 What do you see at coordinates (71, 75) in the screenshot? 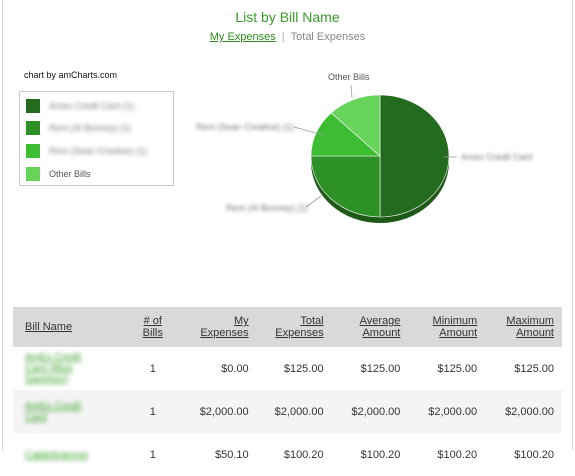
I see `chart-credit-link: chart by amCharts.com` at bounding box center [71, 75].